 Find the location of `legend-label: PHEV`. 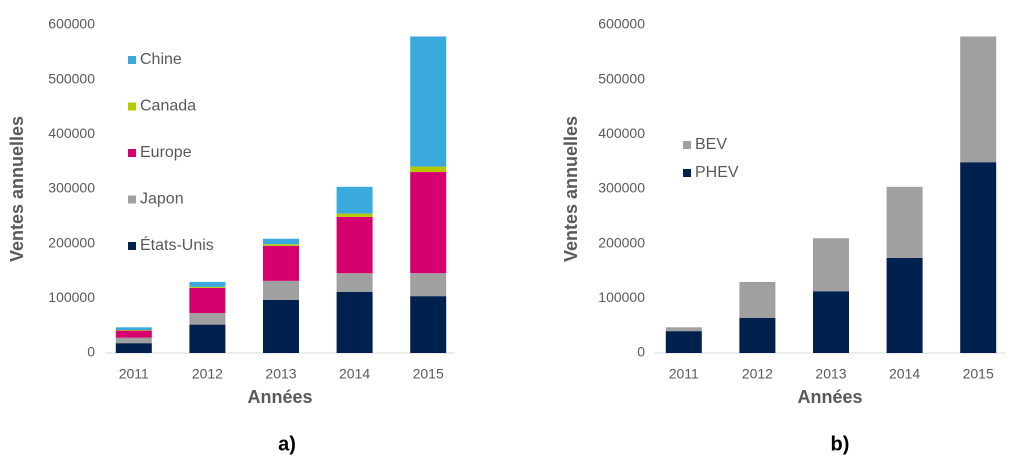

legend-label: PHEV is located at coordinates (717, 172).